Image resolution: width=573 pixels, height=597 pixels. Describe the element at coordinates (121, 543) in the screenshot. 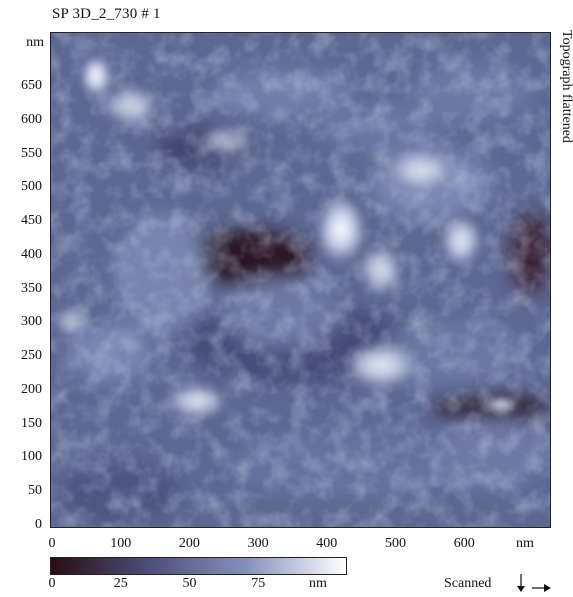

I see `x-tick-label: 100` at that location.